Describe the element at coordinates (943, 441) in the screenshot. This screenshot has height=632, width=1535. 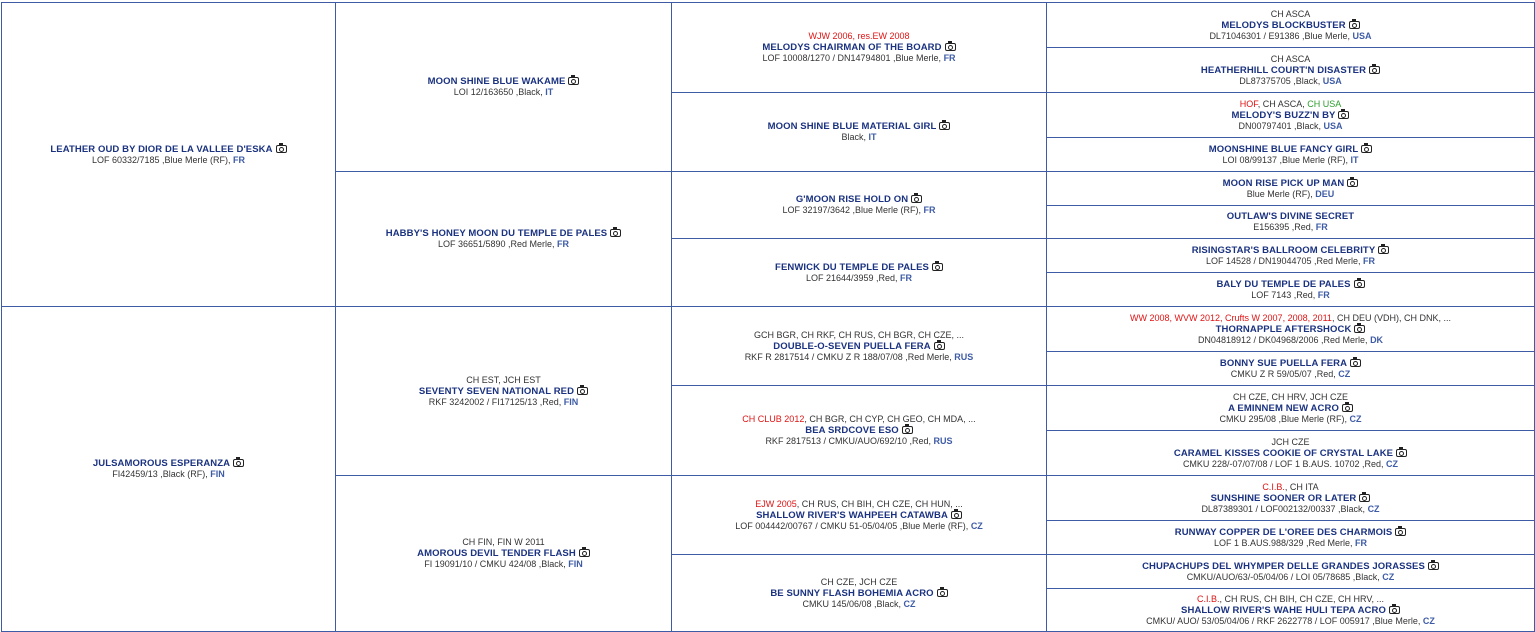
I see `country-code: RUS` at that location.